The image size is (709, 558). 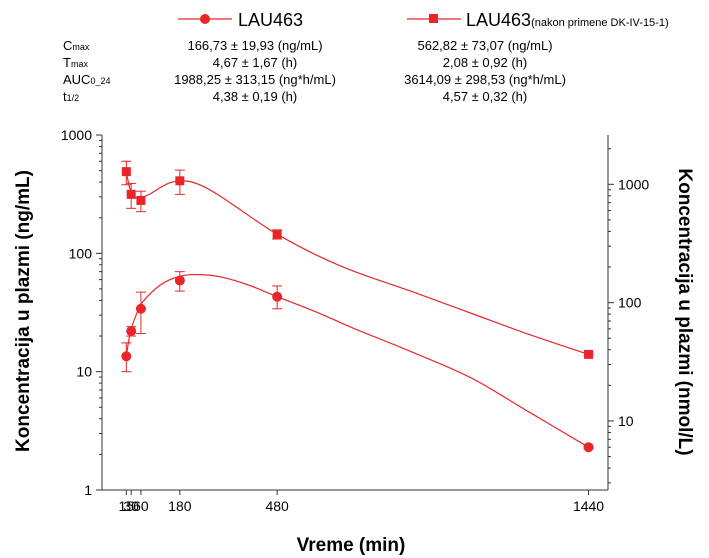 I want to click on x-tick-label: 180, so click(x=180, y=506).